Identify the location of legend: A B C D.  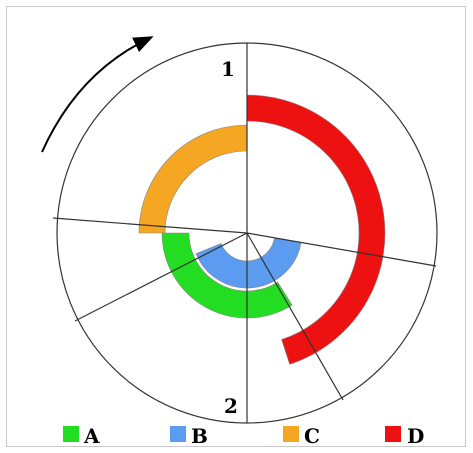
(243, 436).